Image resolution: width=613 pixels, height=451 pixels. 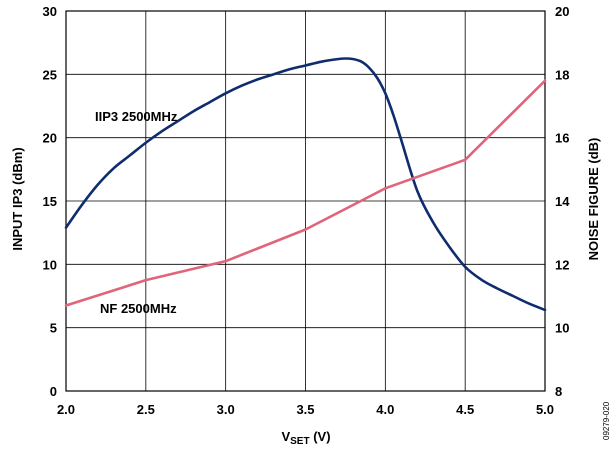 What do you see at coordinates (562, 74) in the screenshot?
I see `y-right-tick-label: 18` at bounding box center [562, 74].